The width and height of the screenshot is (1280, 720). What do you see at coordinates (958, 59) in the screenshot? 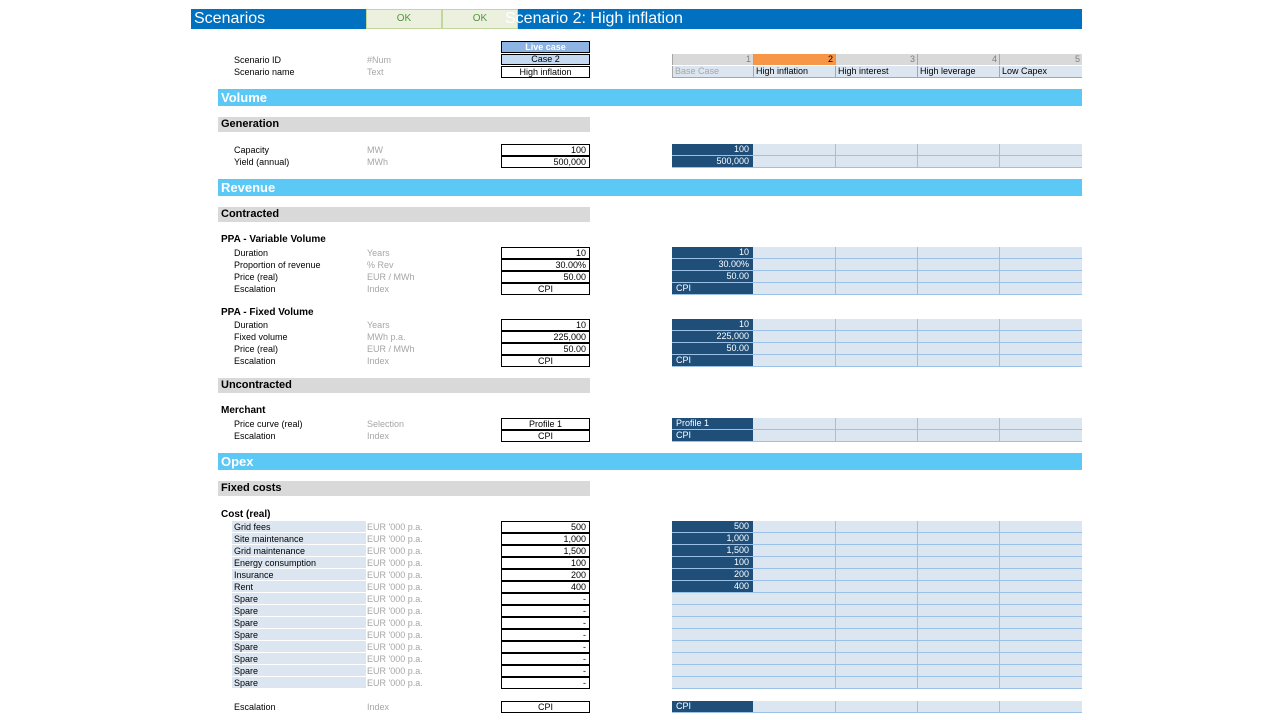
I see `scenario-number-4: 4` at bounding box center [958, 59].